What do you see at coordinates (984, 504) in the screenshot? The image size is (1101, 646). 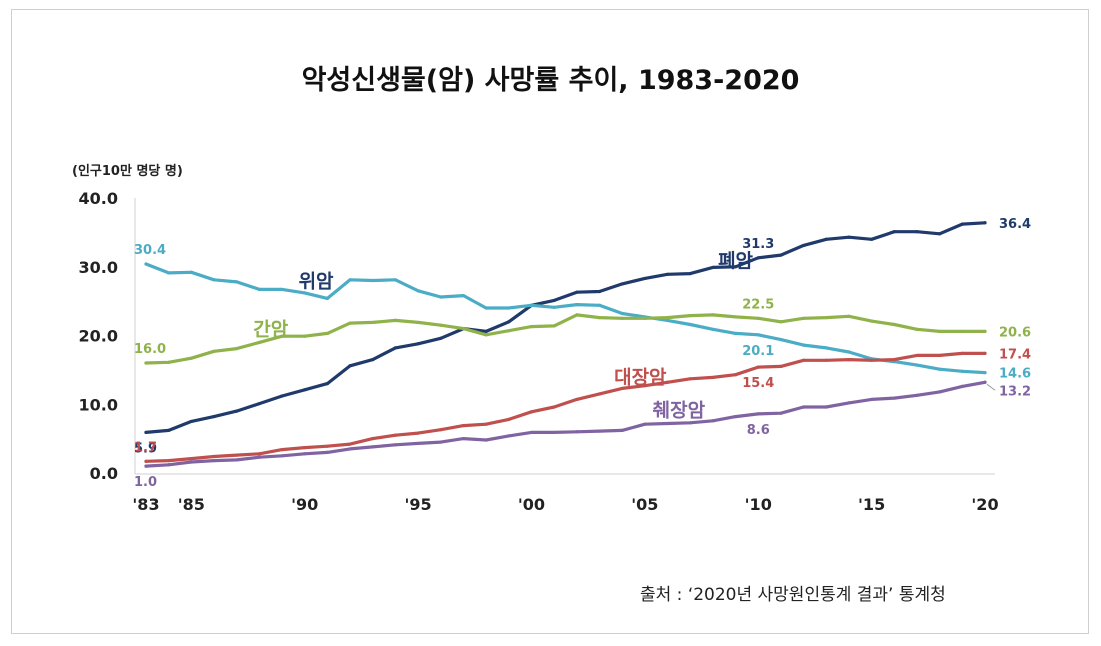 I see `x-tick-label: '20` at bounding box center [984, 504].